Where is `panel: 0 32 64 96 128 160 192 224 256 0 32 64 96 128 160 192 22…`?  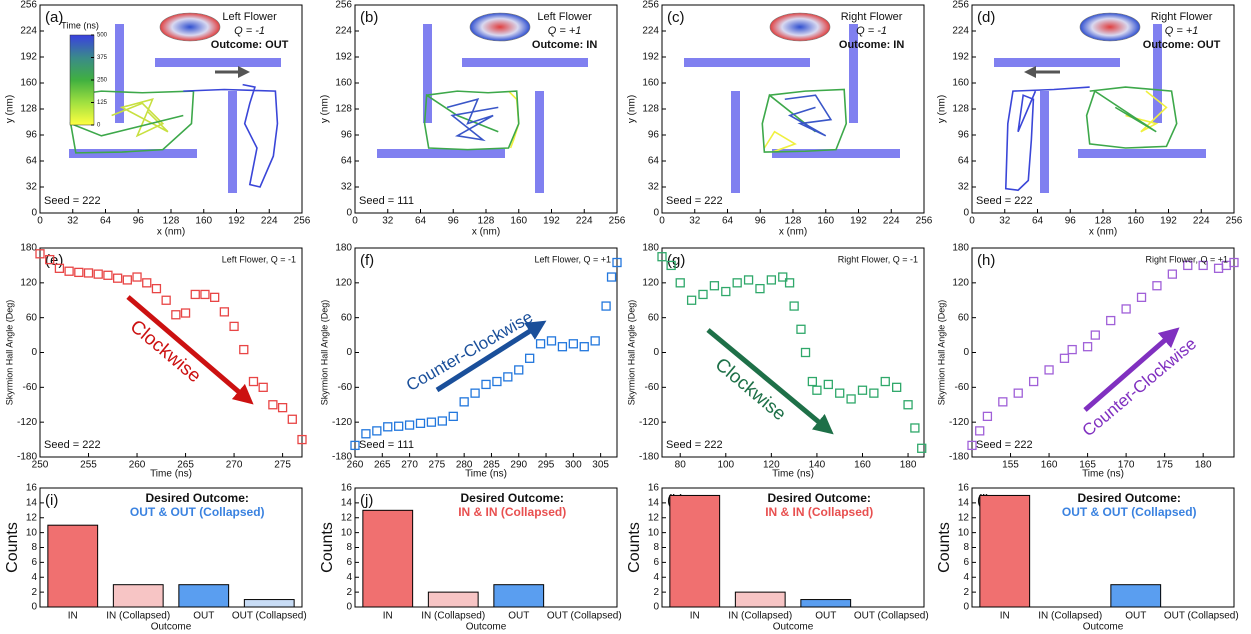 panel: 0 32 64 96 128 160 192 224 256 0 32 64 96 128 160 192 22… is located at coordinates (1090, 119).